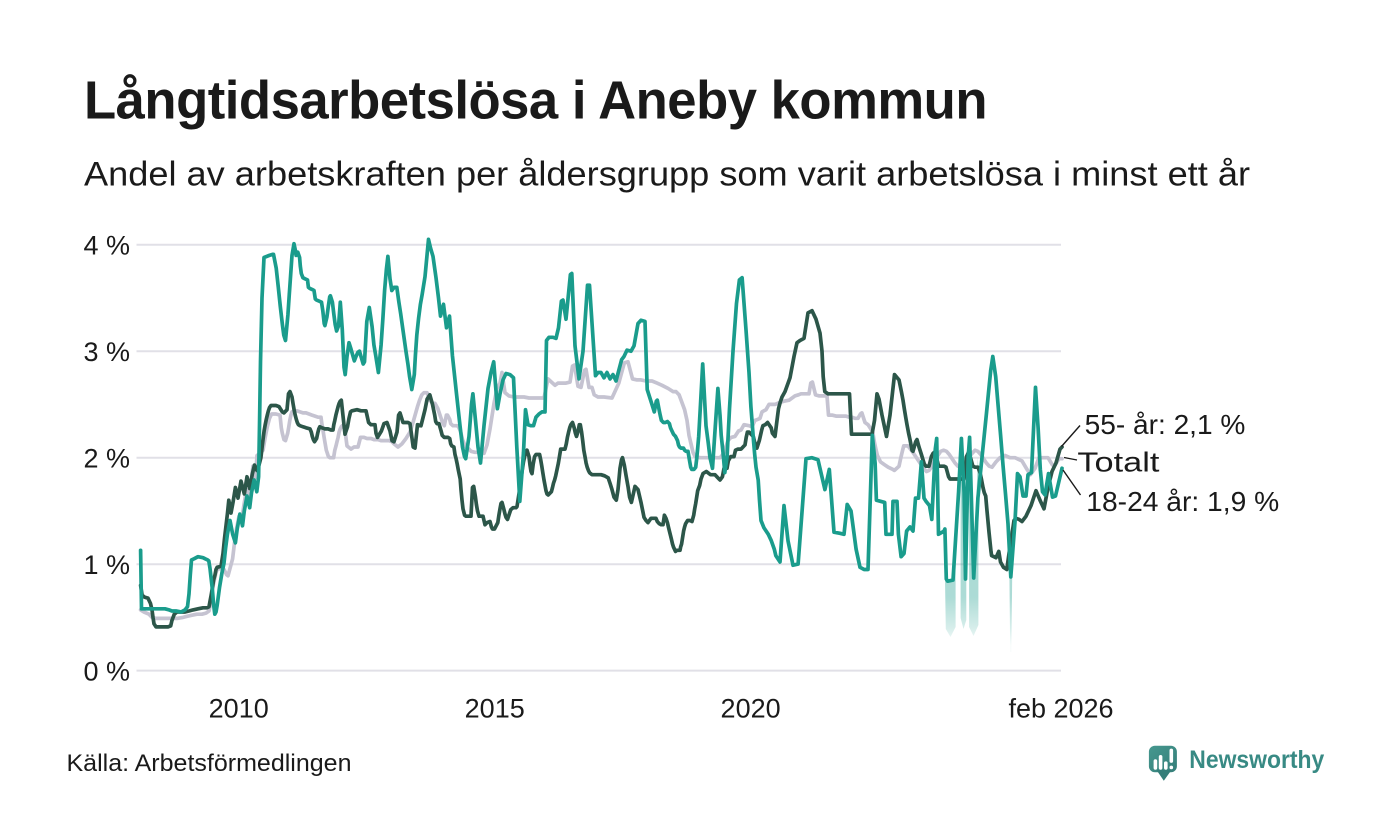  I want to click on svg-text: 4 %, so click(106, 246).